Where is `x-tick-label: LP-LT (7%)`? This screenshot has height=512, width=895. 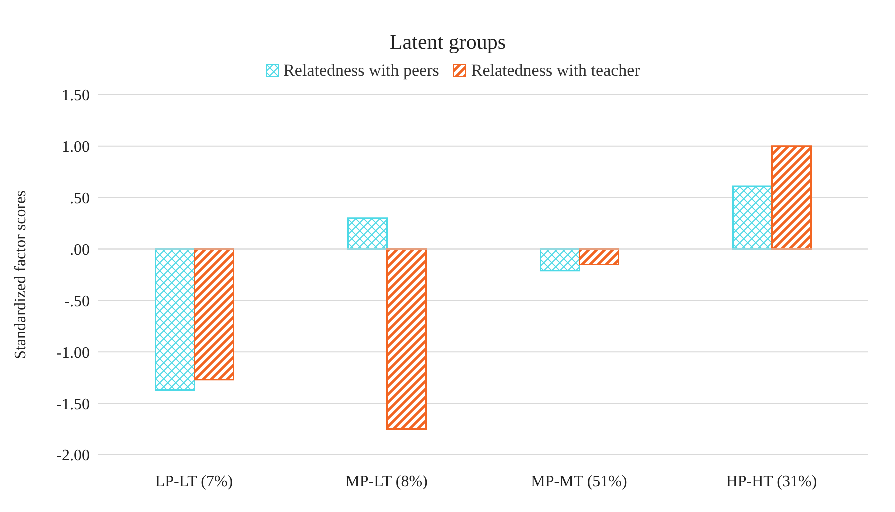 x-tick-label: LP-LT (7%) is located at coordinates (194, 481).